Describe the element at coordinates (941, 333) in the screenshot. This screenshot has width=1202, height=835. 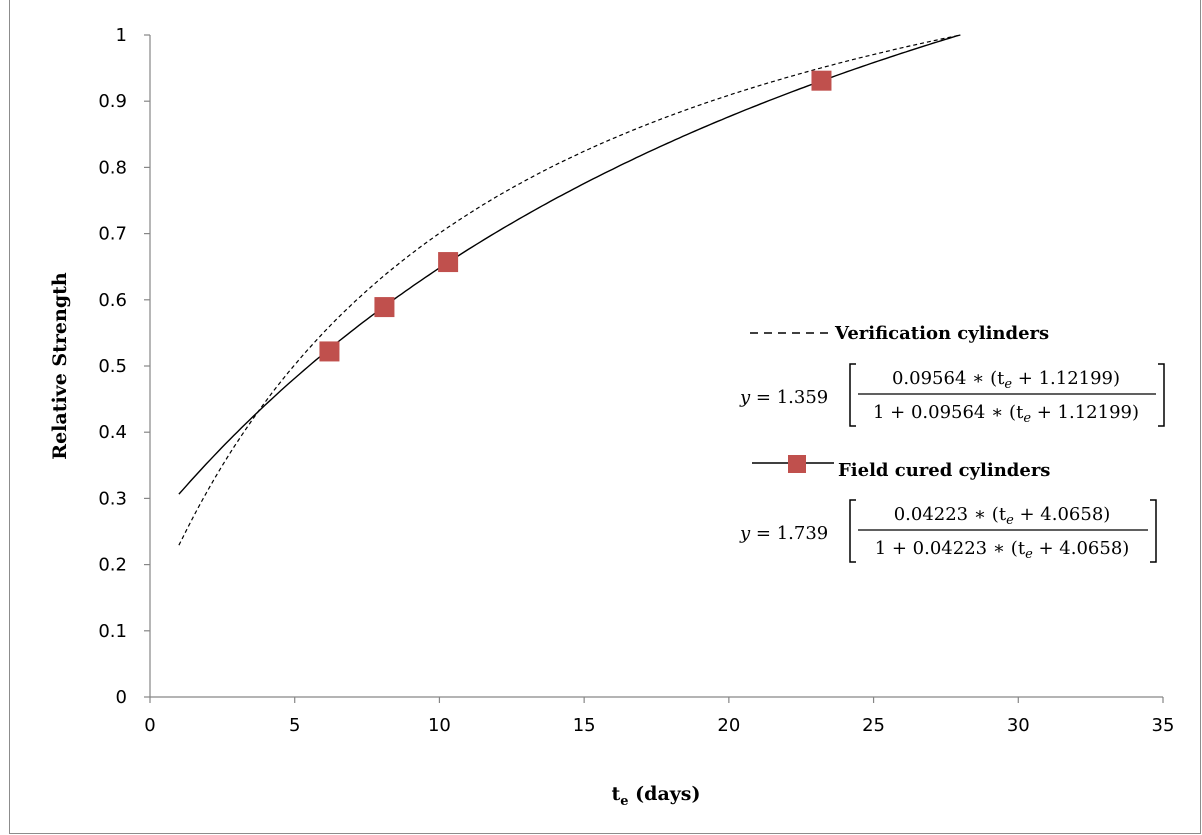
I see `legend-verification-label: Verification cylinders` at that location.